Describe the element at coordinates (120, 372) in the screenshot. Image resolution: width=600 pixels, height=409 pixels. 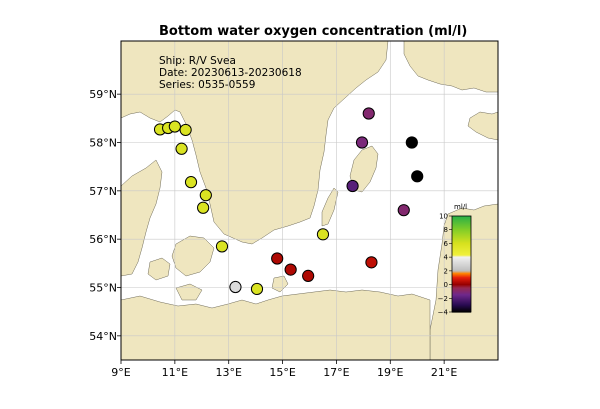
I see `tick-label-lon-0: 9°E` at that location.